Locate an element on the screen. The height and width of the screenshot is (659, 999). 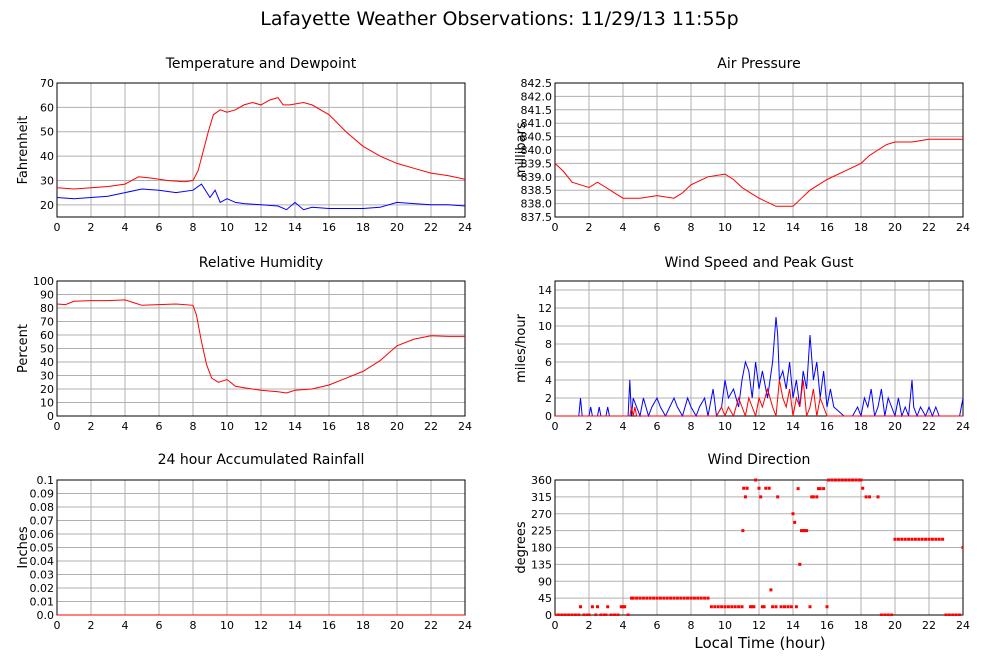
y-tick-label: 0 is located at coordinates (50, 416).